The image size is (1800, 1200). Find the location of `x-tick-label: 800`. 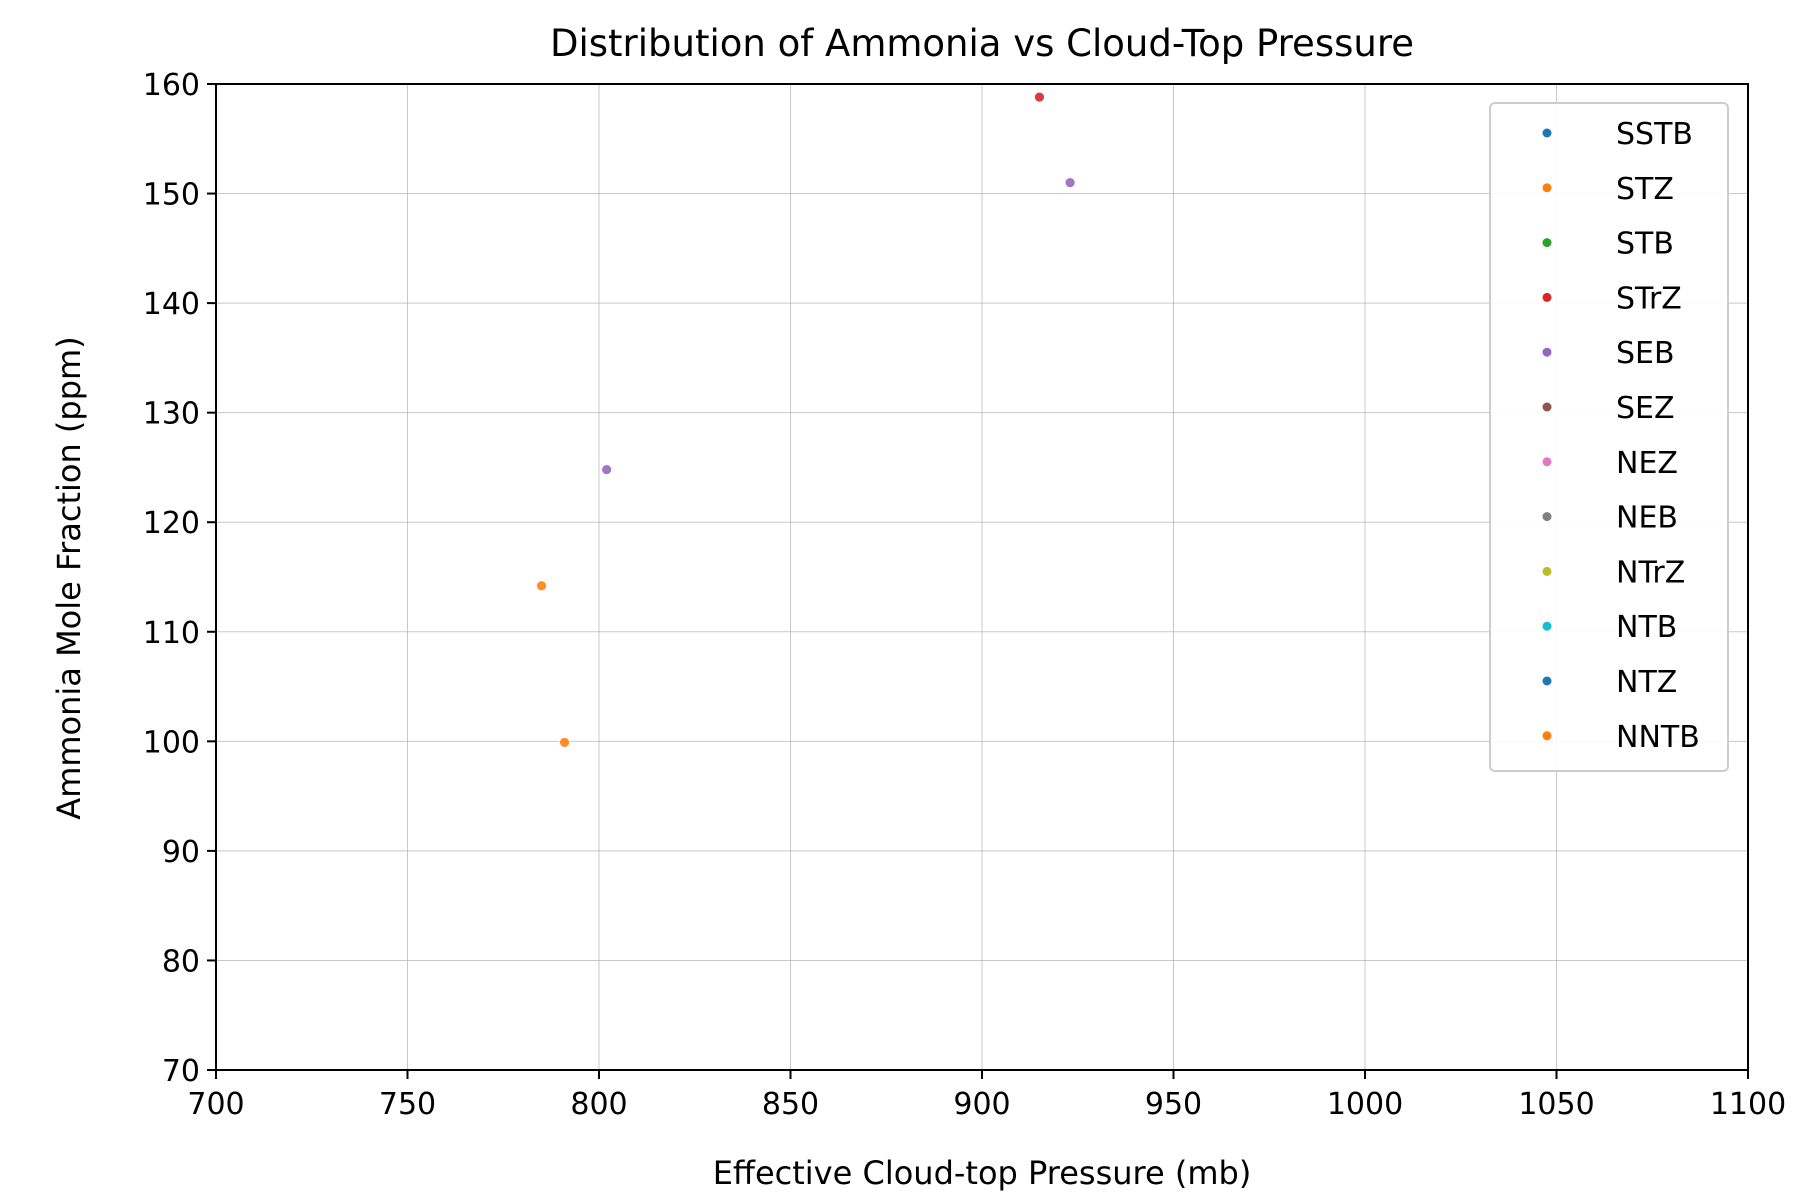

x-tick-label: 800 is located at coordinates (598, 1104).